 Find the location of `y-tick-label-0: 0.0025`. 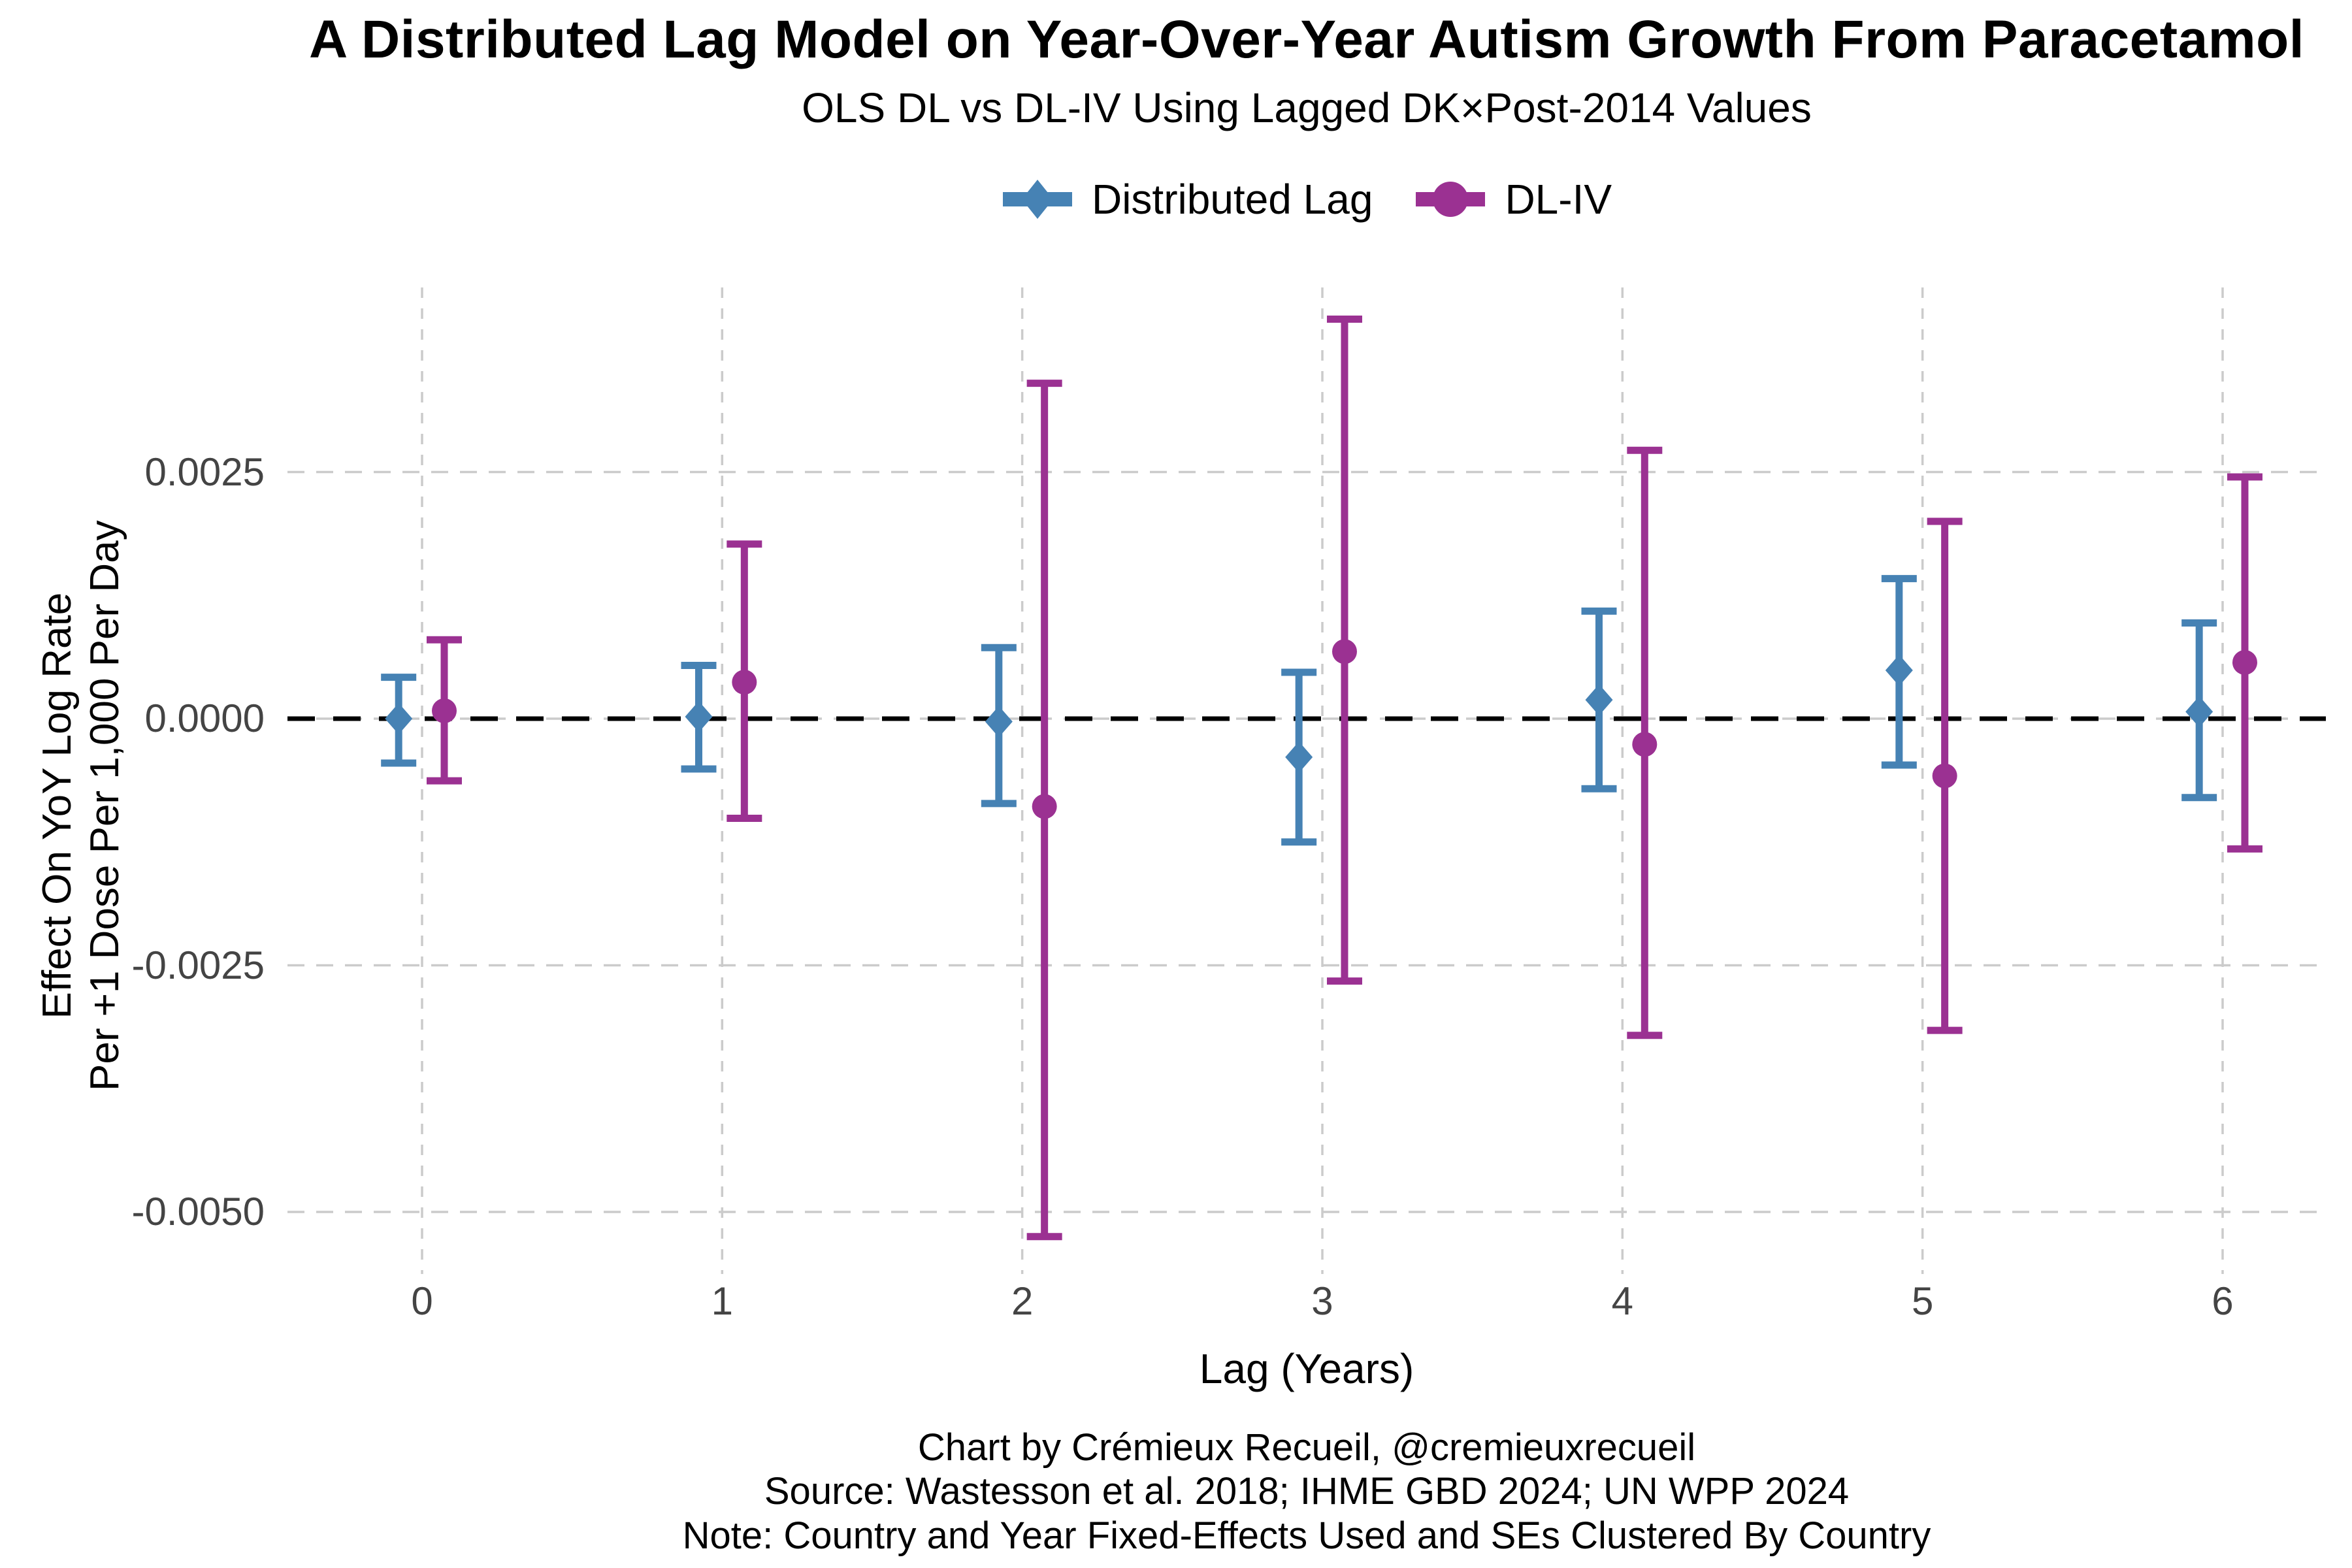

y-tick-label-0: 0.0025 is located at coordinates (204, 471).